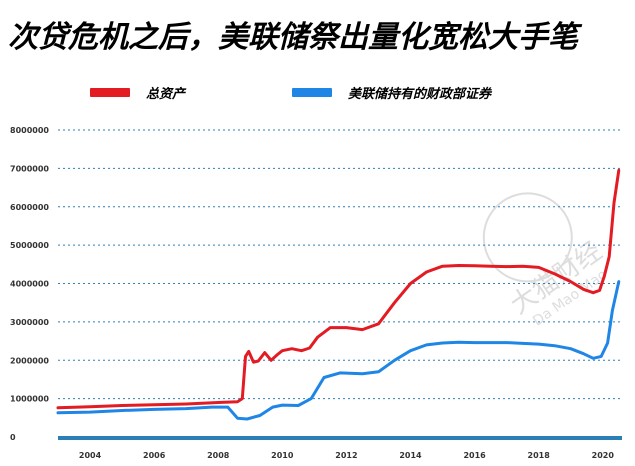  I want to click on x-axis-baseline, so click(340, 438).